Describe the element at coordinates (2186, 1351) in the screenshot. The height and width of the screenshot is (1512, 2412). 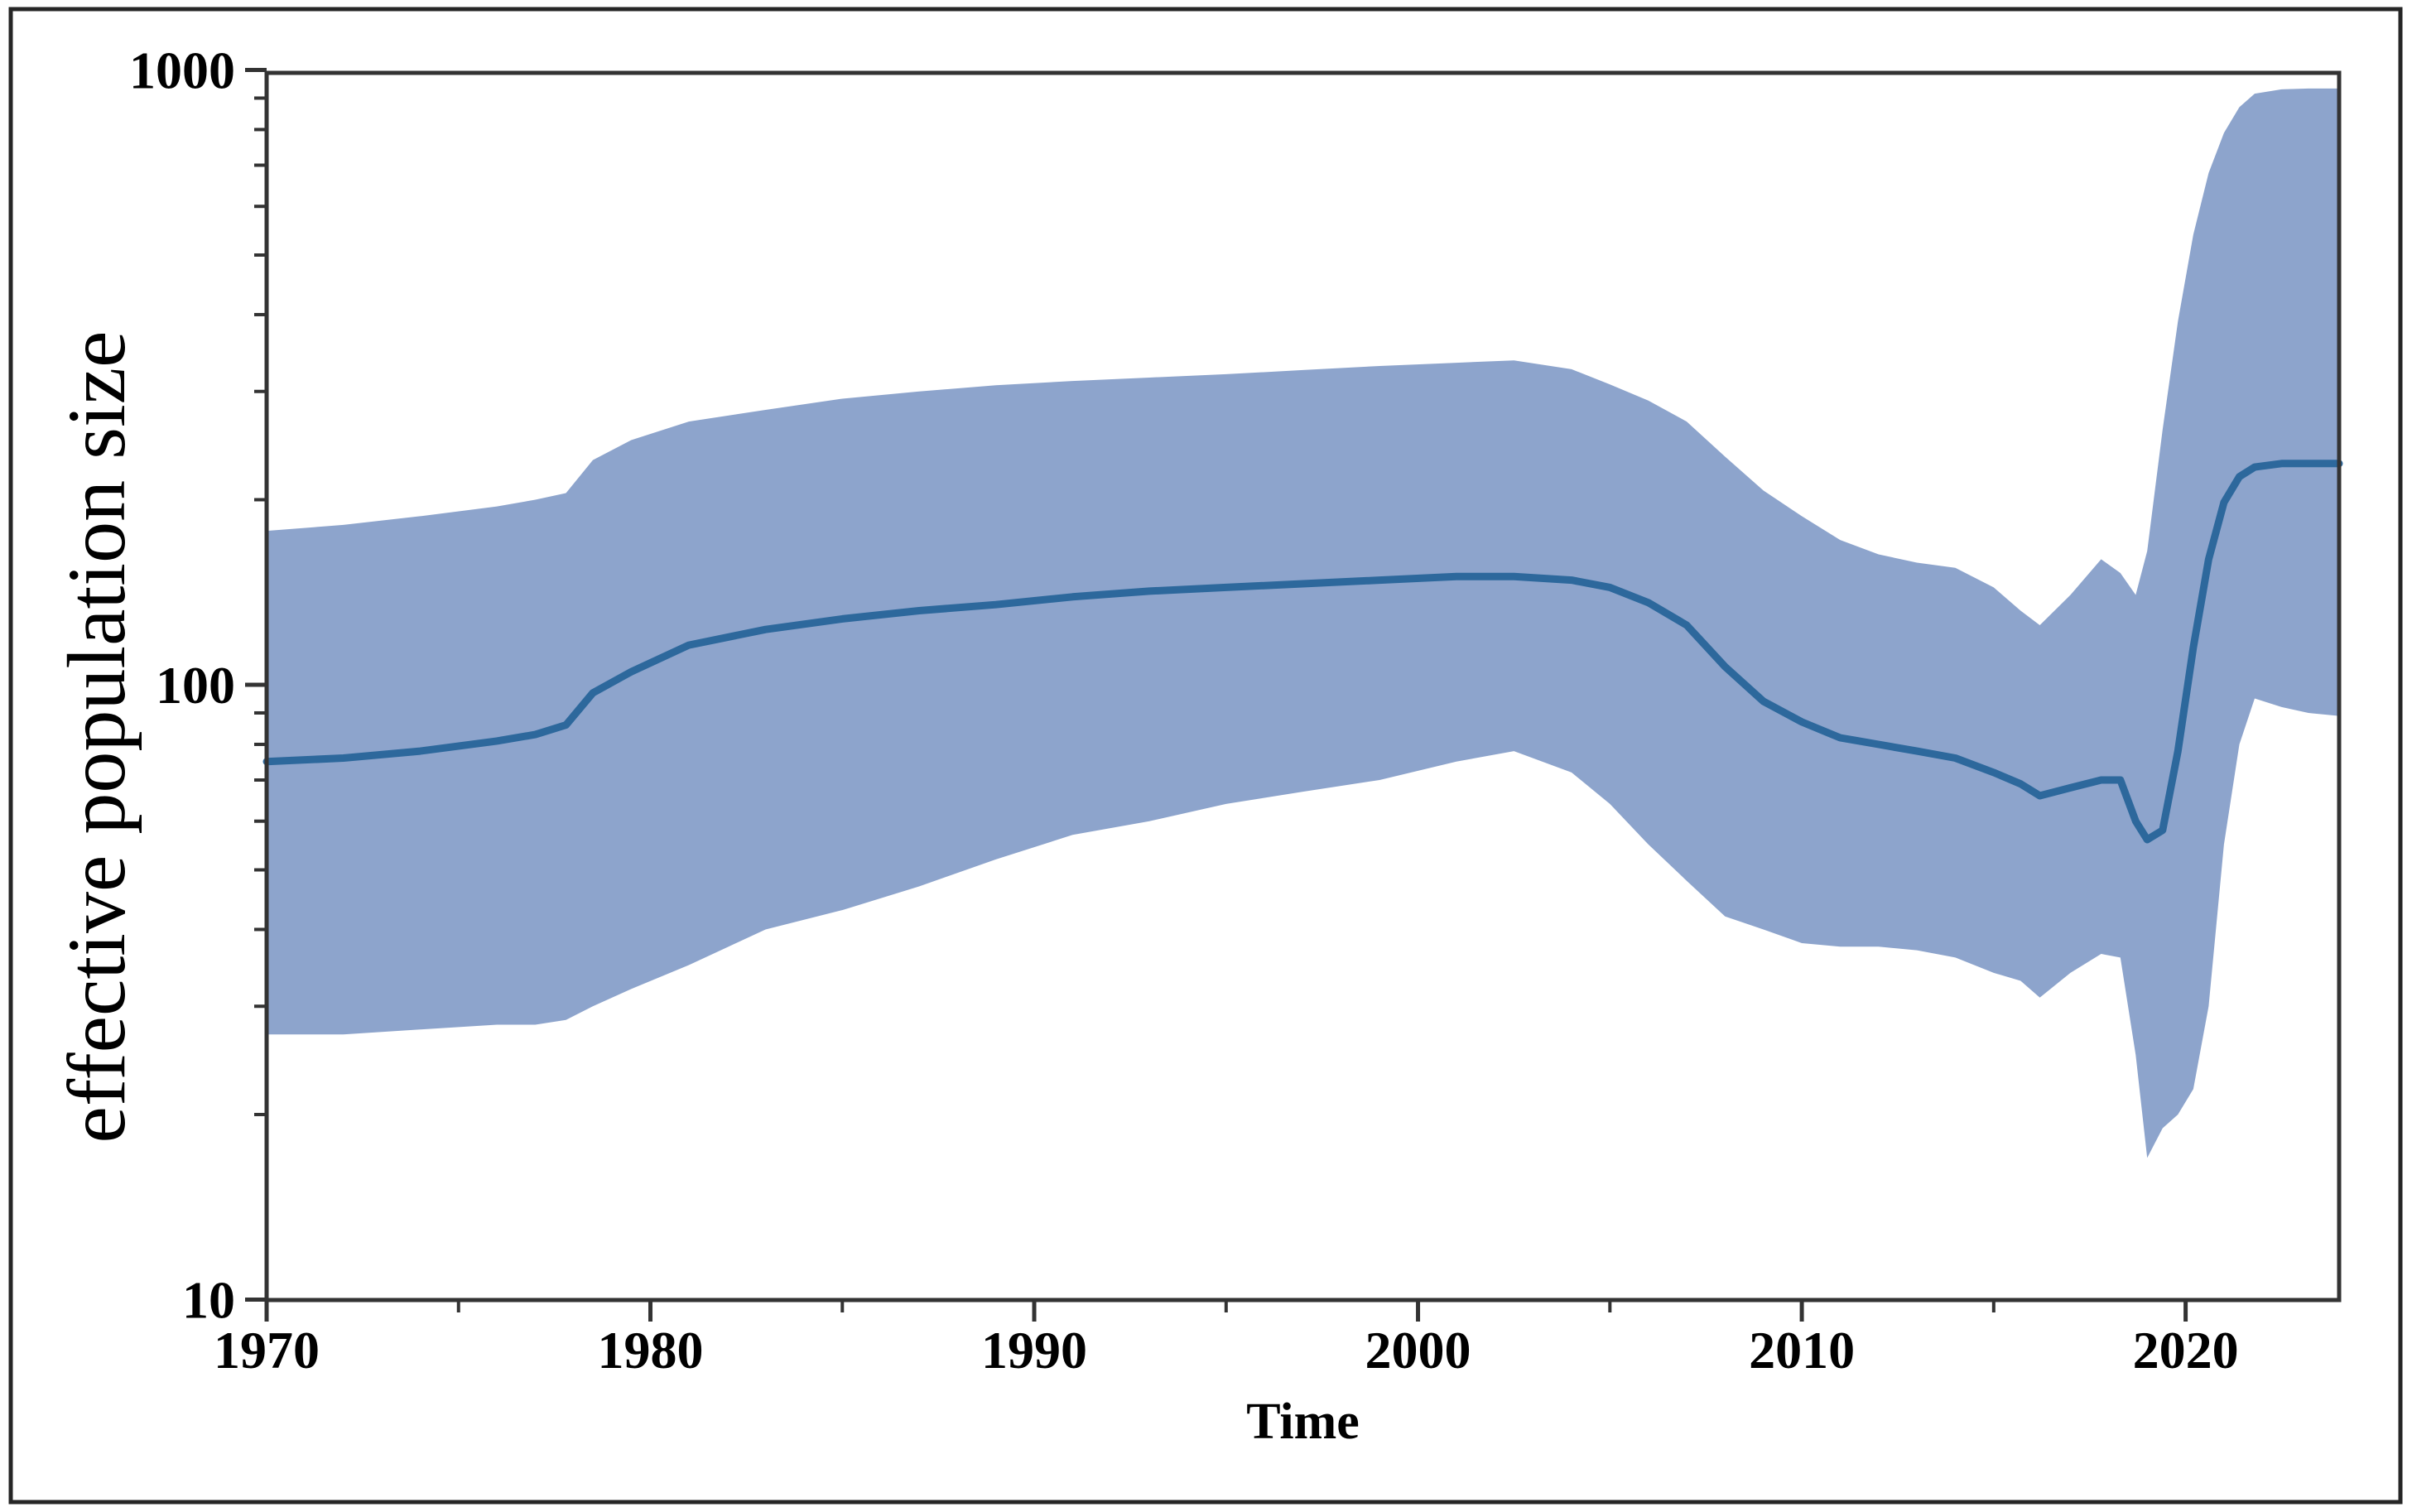
I see `x-tick-label: 2020` at that location.